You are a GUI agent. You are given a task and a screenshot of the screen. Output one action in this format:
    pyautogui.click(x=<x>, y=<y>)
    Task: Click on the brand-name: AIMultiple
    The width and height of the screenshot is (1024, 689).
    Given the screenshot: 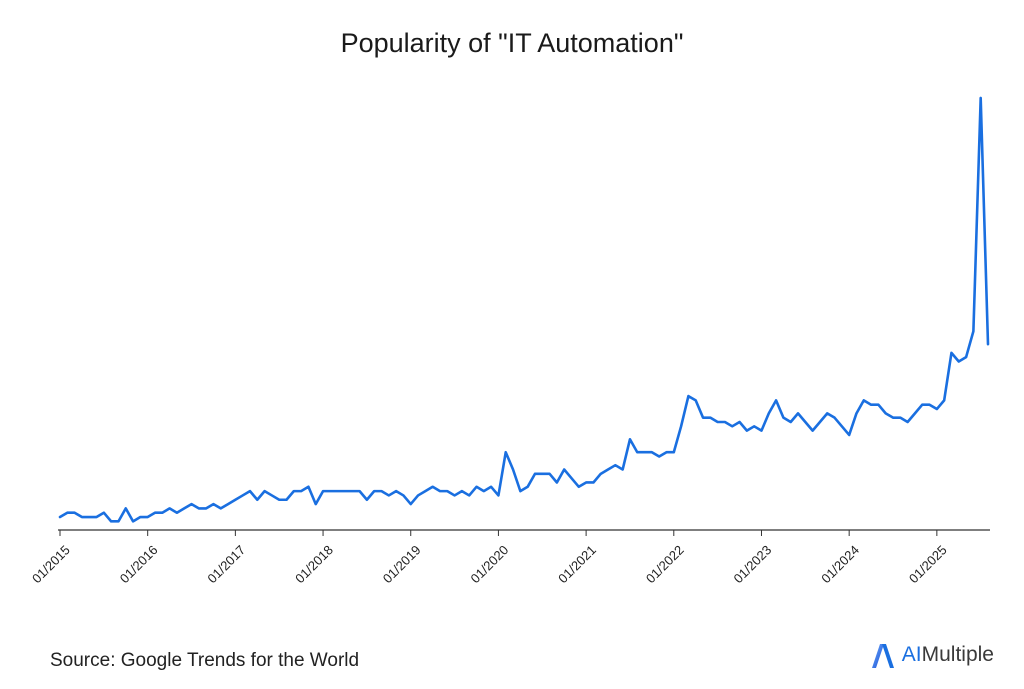 What is the action you would take?
    pyautogui.click(x=948, y=655)
    